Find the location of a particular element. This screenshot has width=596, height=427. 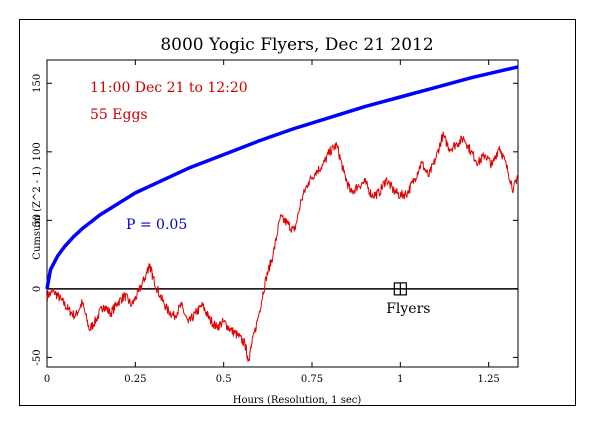

x-tick-label: 0.25 is located at coordinates (135, 379).